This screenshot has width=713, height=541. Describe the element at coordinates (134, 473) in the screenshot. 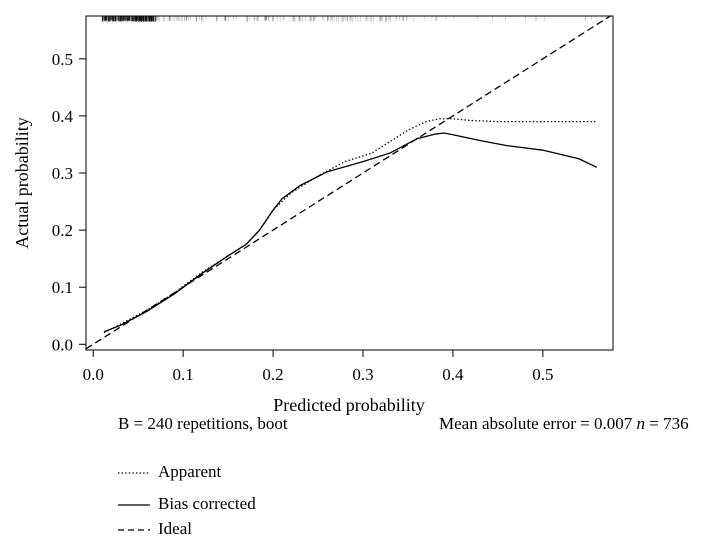

I see `legend-swatch-apparent` at that location.